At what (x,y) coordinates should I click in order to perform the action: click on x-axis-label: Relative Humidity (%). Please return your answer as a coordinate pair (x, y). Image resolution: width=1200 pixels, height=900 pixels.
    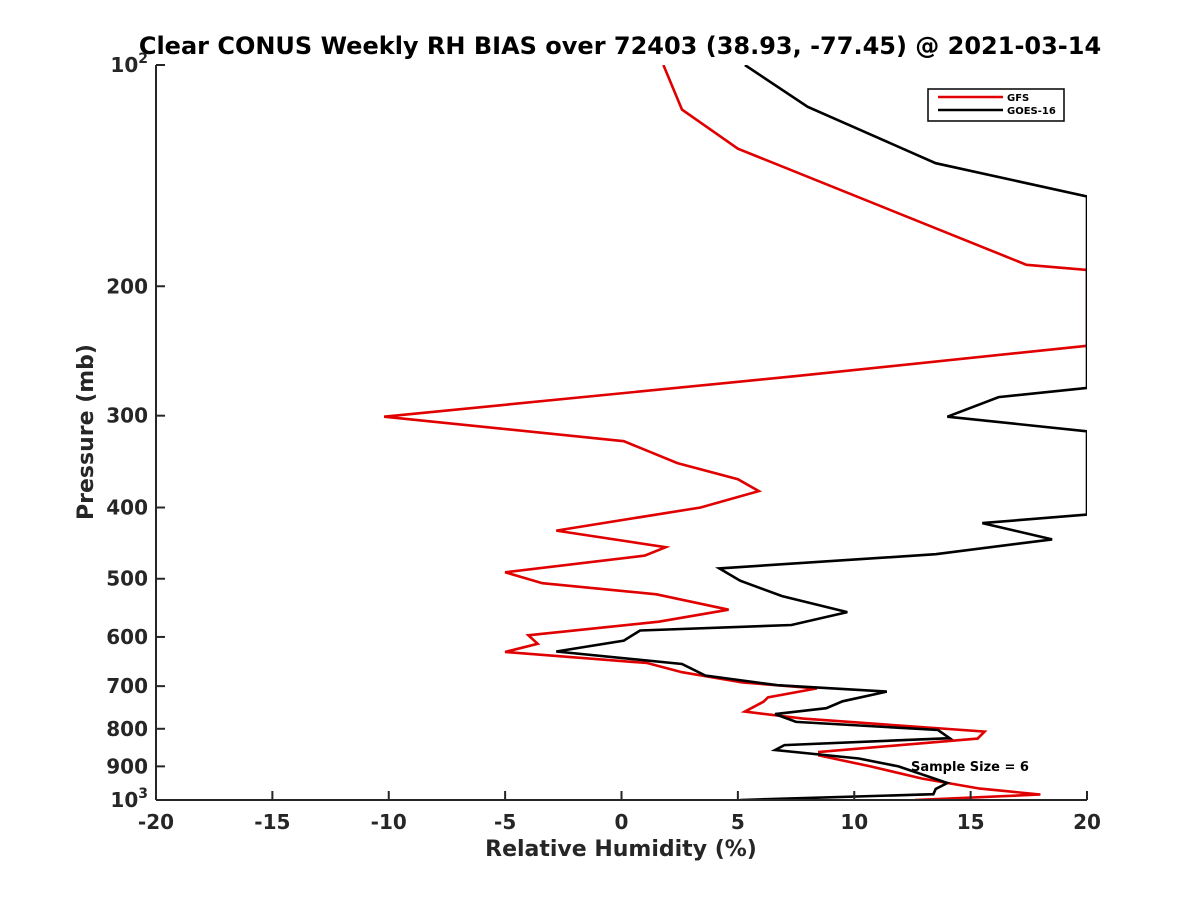
    Looking at the image, I should click on (621, 849).